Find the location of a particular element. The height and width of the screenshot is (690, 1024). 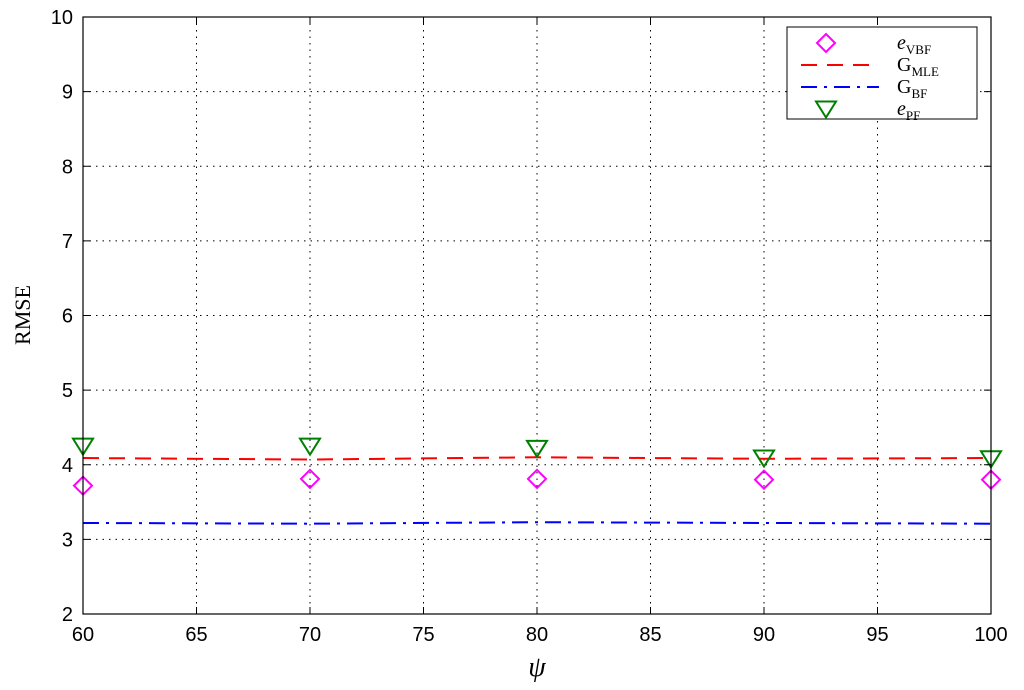

y-tick-label: 4 is located at coordinates (67, 466).